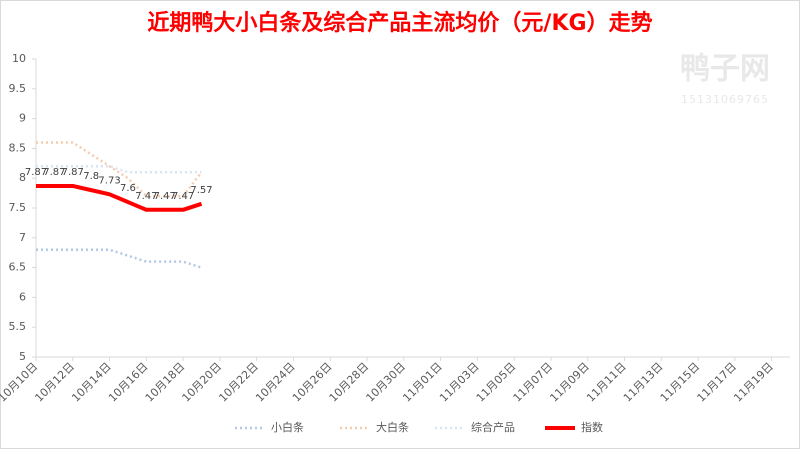 This screenshot has width=800, height=449. Describe the element at coordinates (493, 427) in the screenshot. I see `legend-label: 综合产品` at that location.